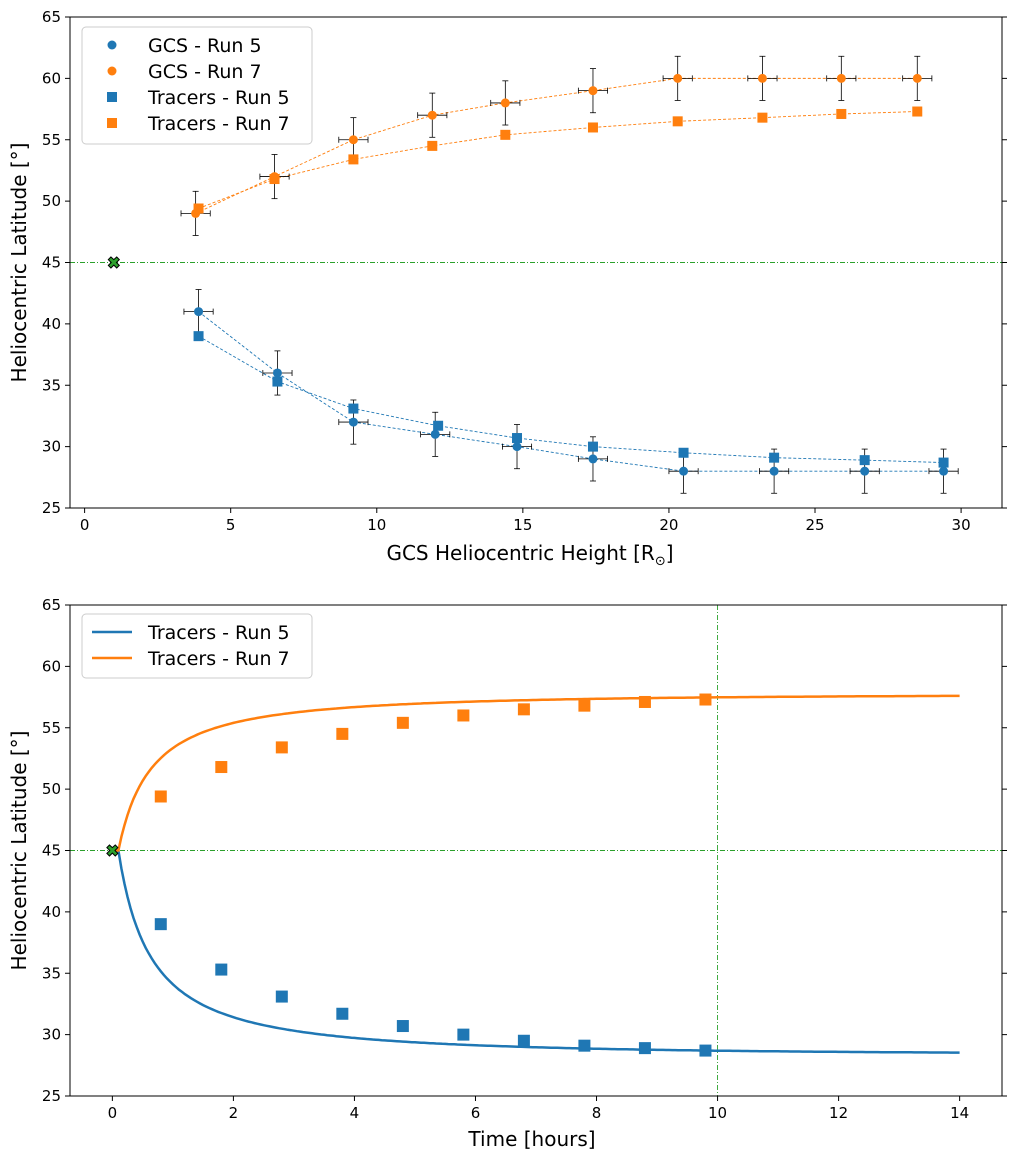 The width and height of the screenshot is (1016, 1161). I want to click on x-axis-label-main: GCS Heliocentric Height [R, so click(520, 553).